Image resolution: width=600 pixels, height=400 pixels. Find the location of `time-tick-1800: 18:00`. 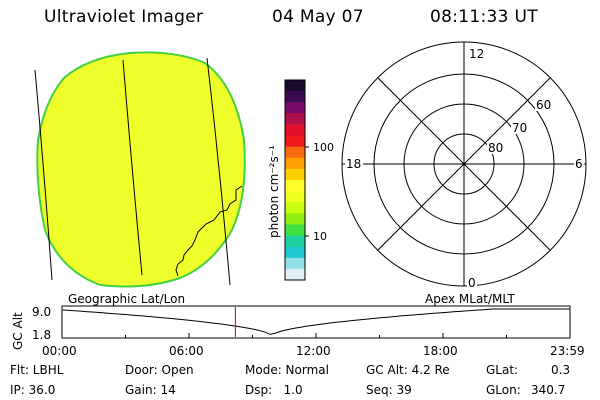

time-tick-1800: 18:00 is located at coordinates (440, 351).